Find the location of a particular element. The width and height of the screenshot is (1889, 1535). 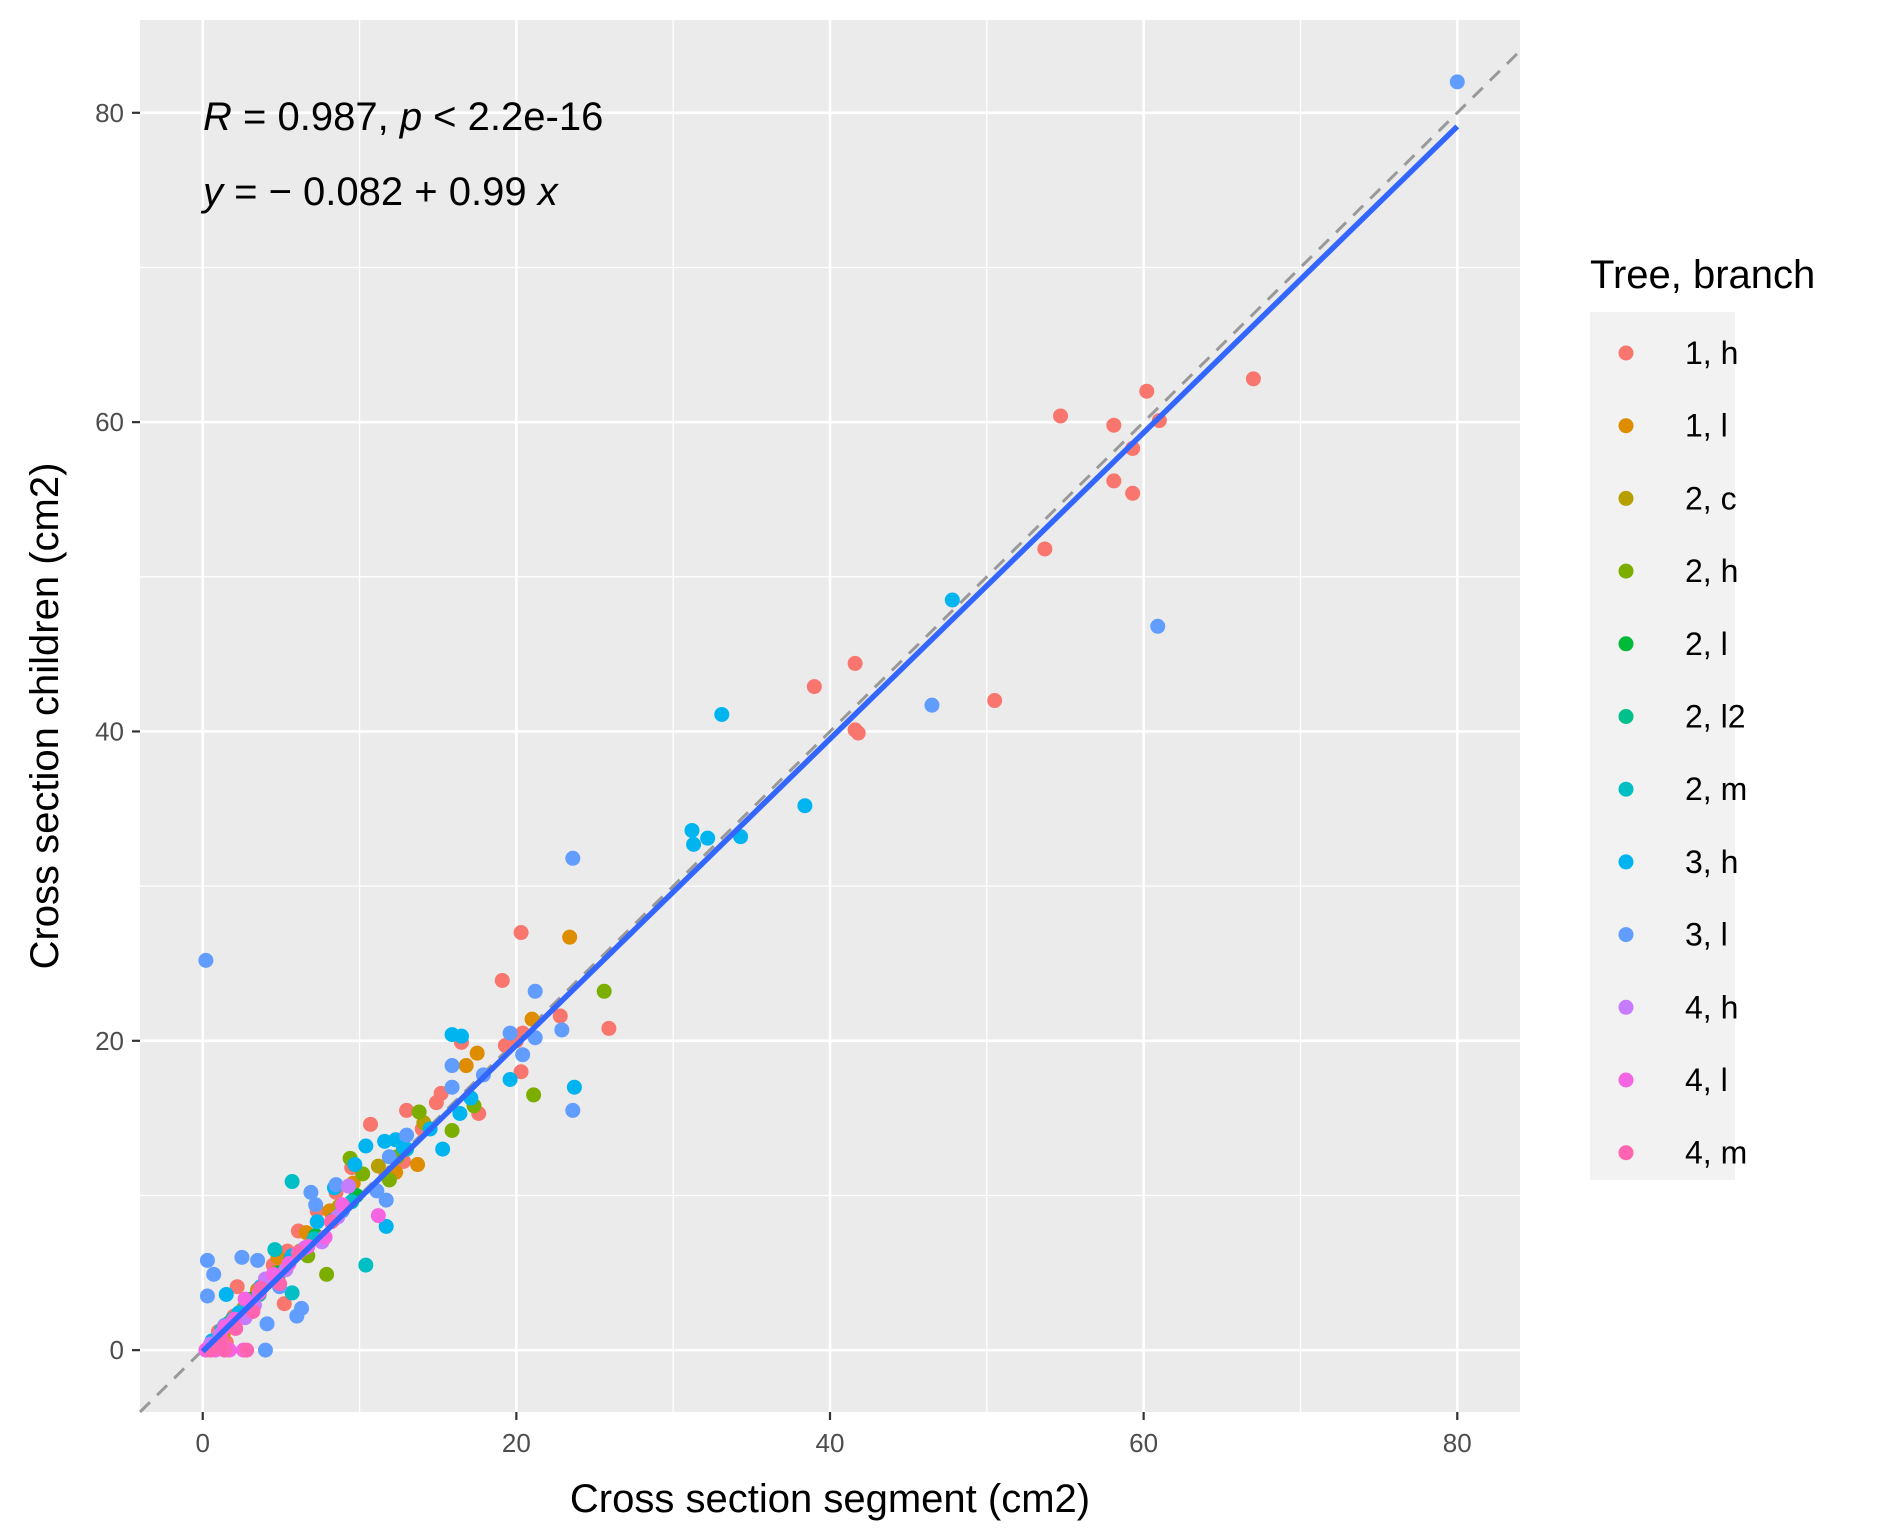

annotation-p-value: < 2.2e-16 is located at coordinates (512, 117).